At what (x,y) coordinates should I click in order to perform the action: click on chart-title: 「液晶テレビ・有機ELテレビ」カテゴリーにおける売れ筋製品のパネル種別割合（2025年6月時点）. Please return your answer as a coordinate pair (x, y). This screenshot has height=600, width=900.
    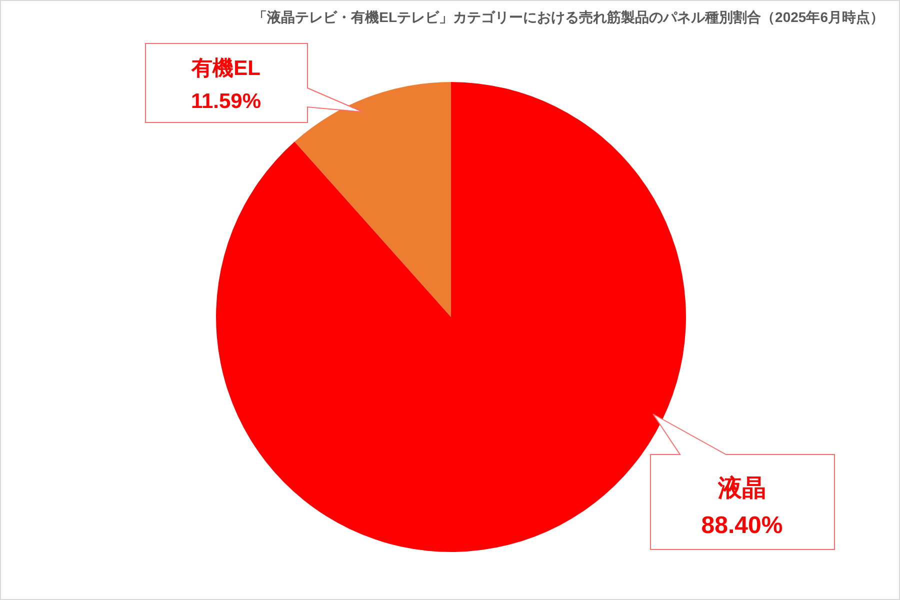
    Looking at the image, I should click on (568, 17).